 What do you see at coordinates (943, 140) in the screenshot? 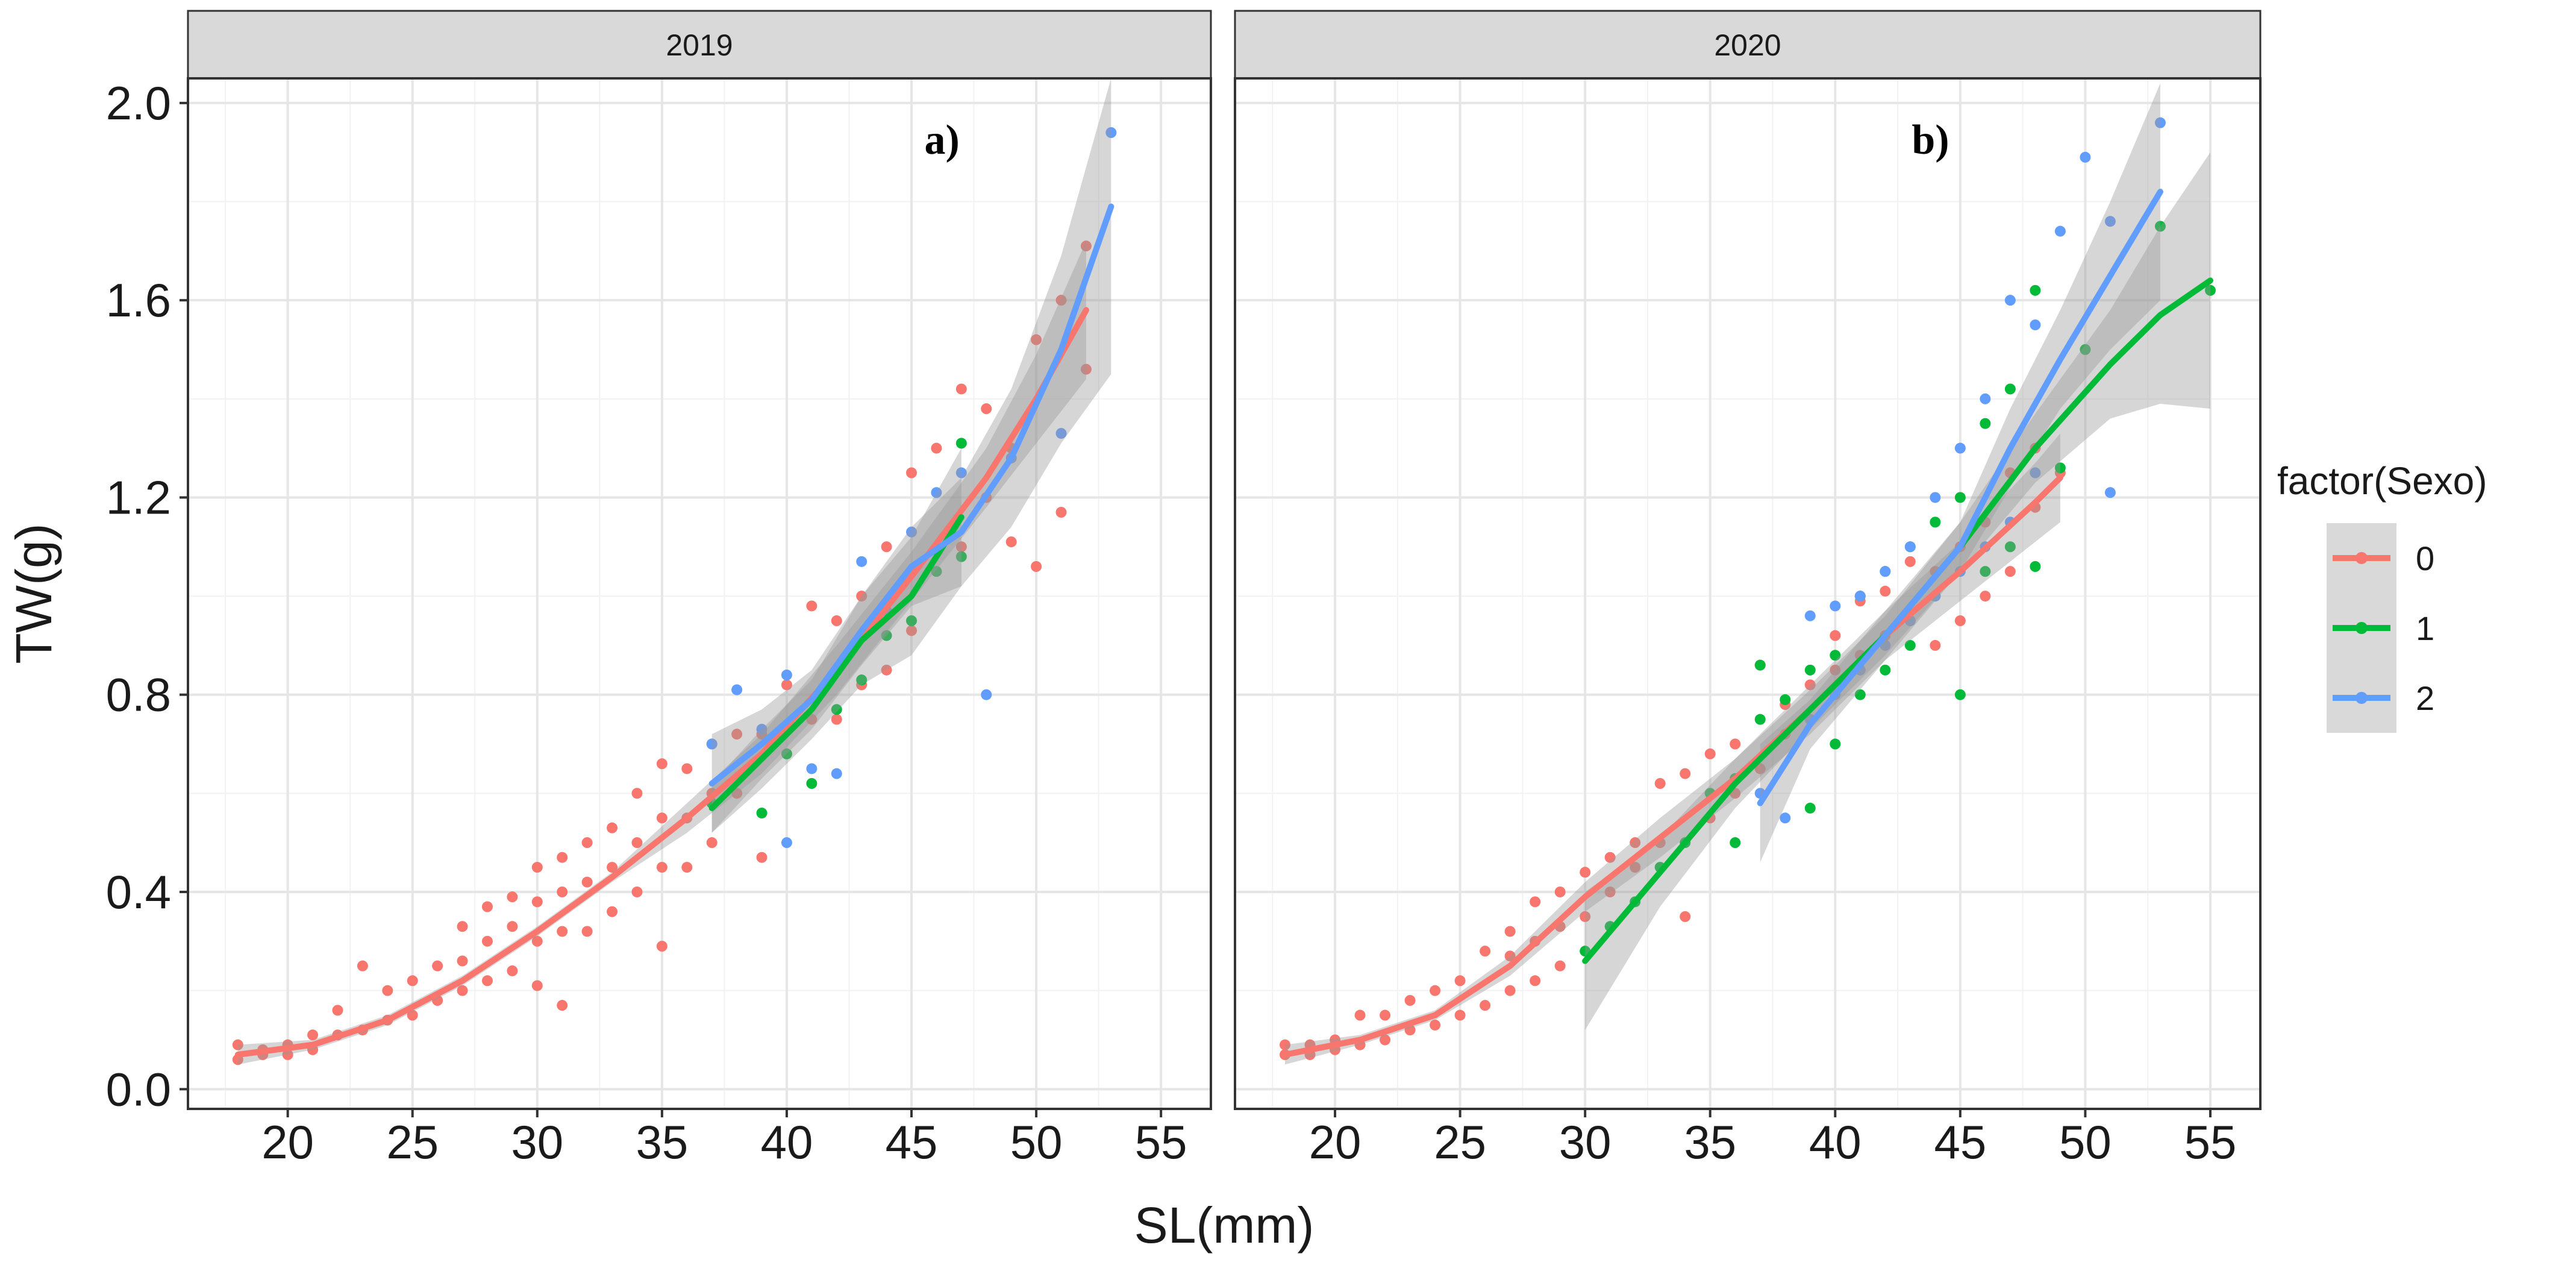
I see `panel-tag: a)` at bounding box center [943, 140].